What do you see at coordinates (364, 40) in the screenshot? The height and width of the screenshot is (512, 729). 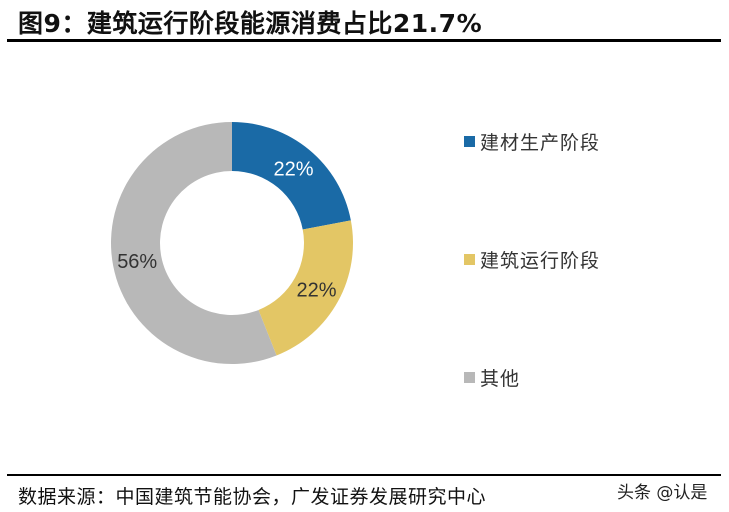 I see `top-divider` at bounding box center [364, 40].